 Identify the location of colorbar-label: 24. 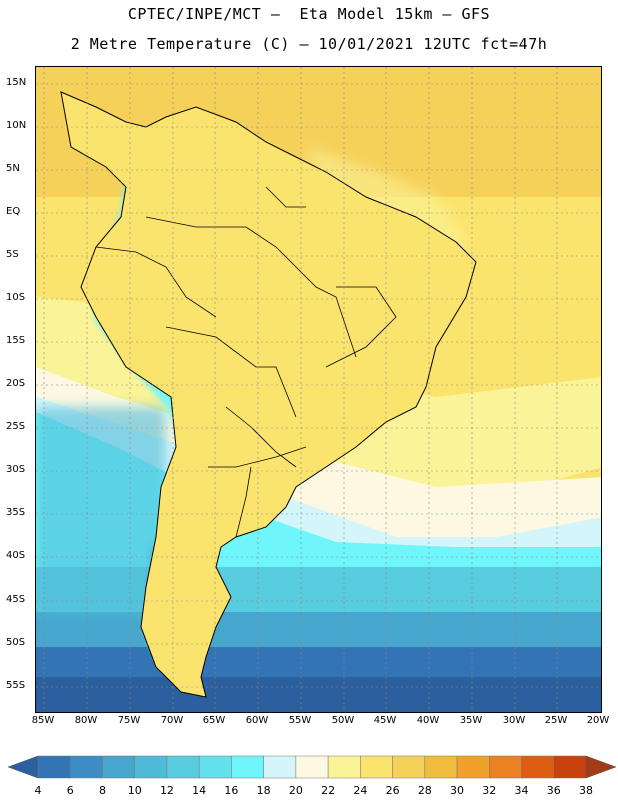
(360, 790).